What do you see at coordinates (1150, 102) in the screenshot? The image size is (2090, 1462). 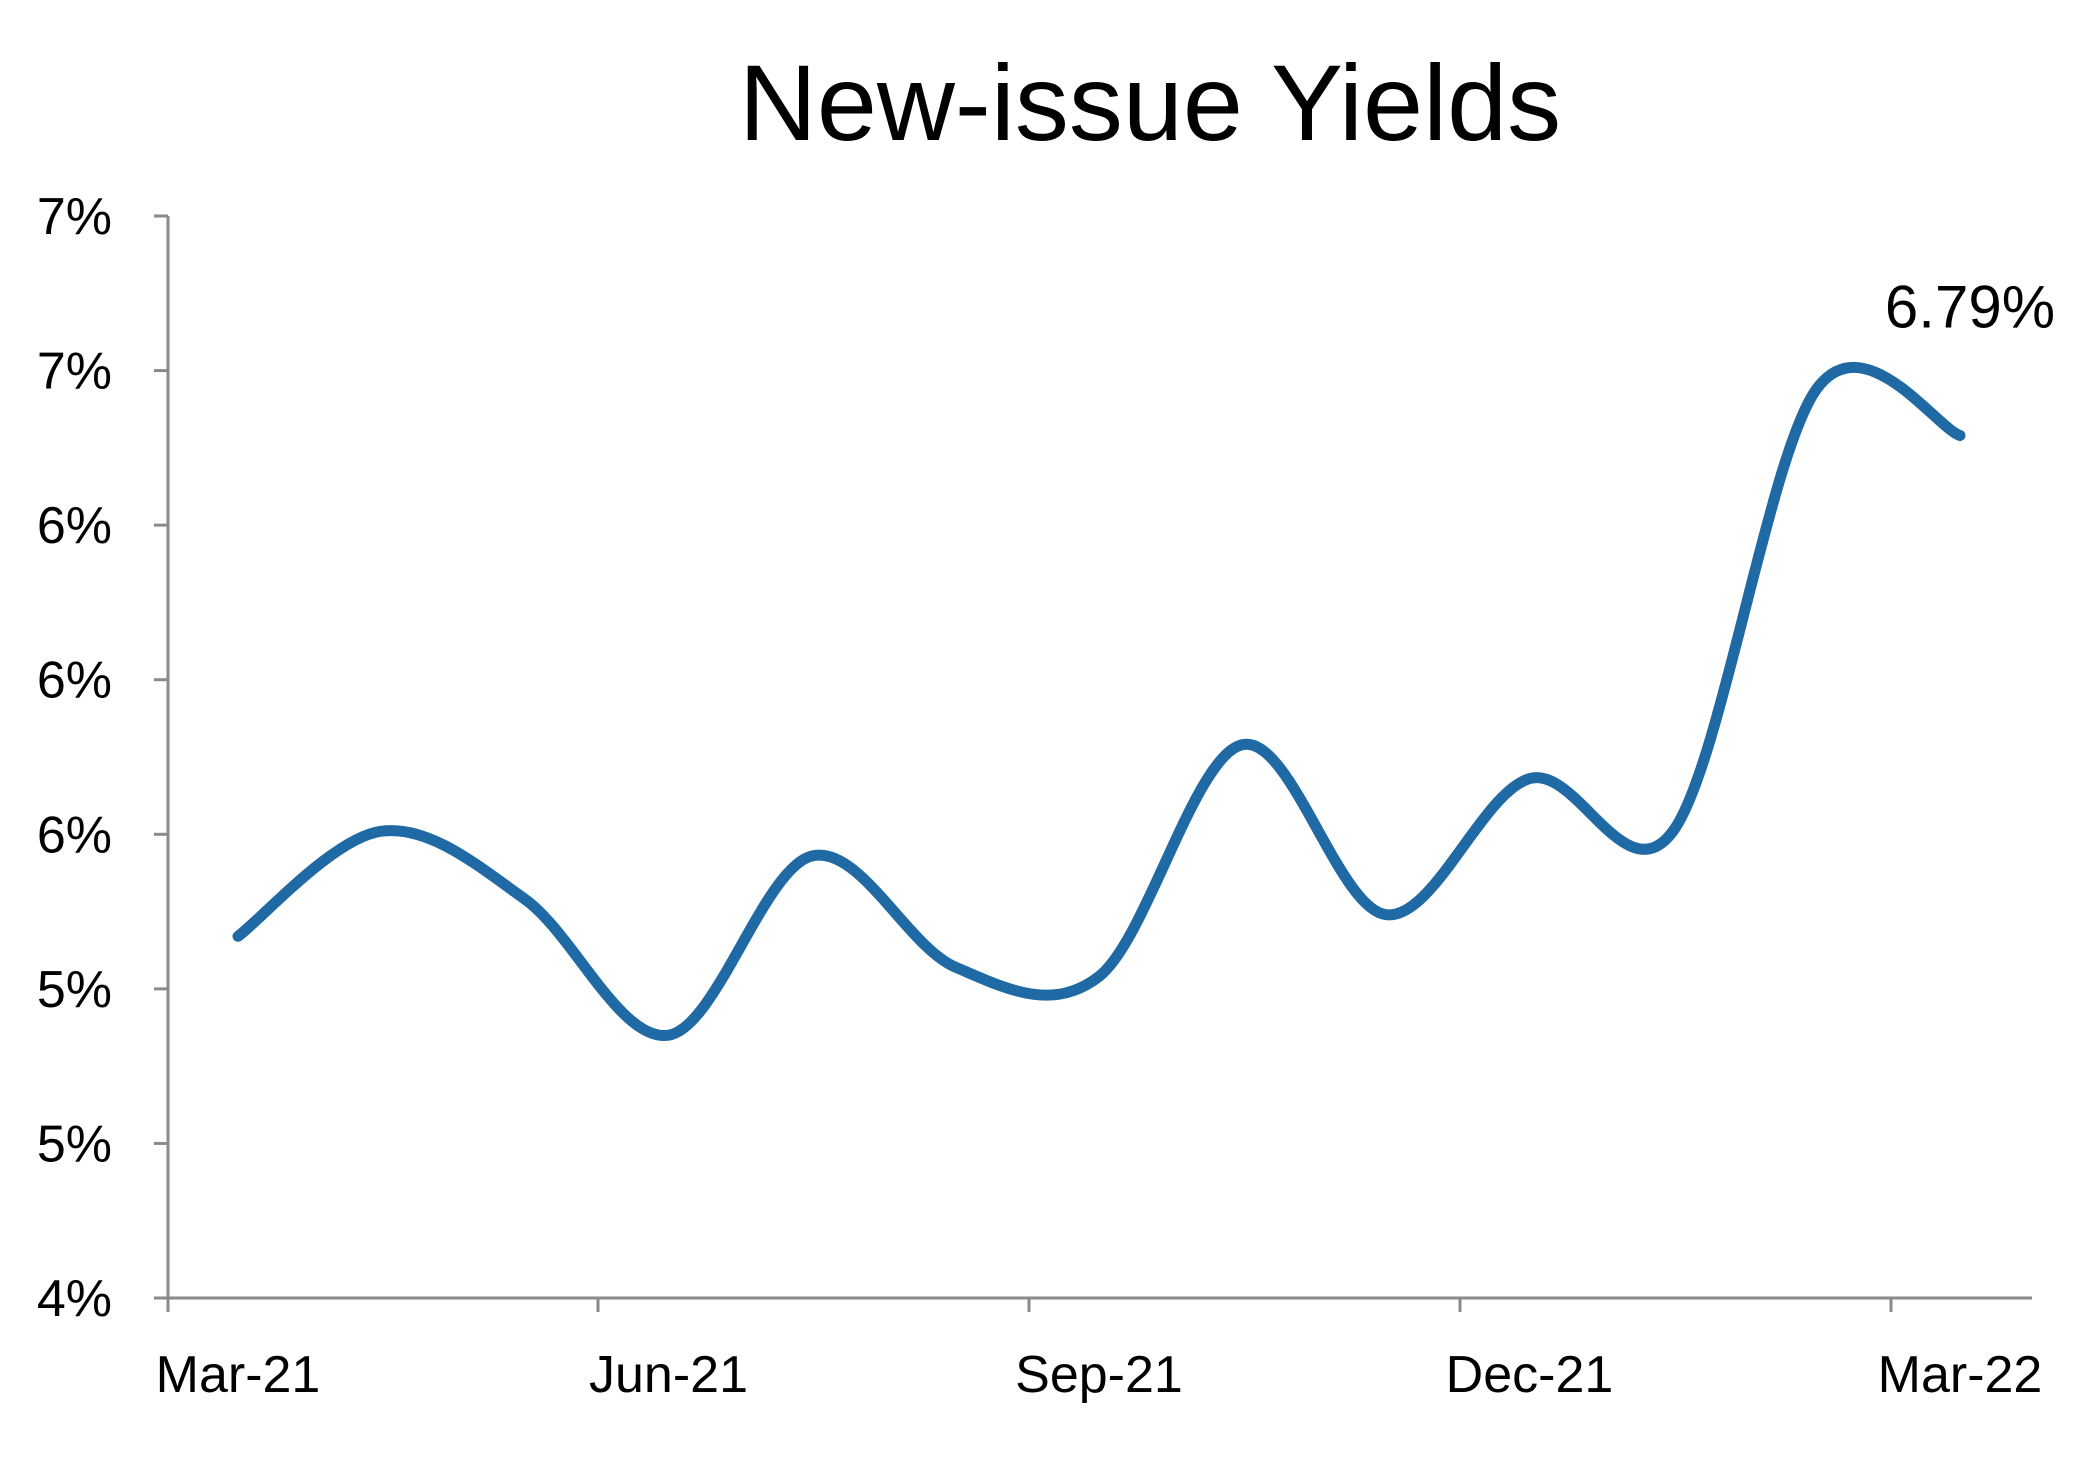 I see `chart-title: New-issue Yields` at bounding box center [1150, 102].